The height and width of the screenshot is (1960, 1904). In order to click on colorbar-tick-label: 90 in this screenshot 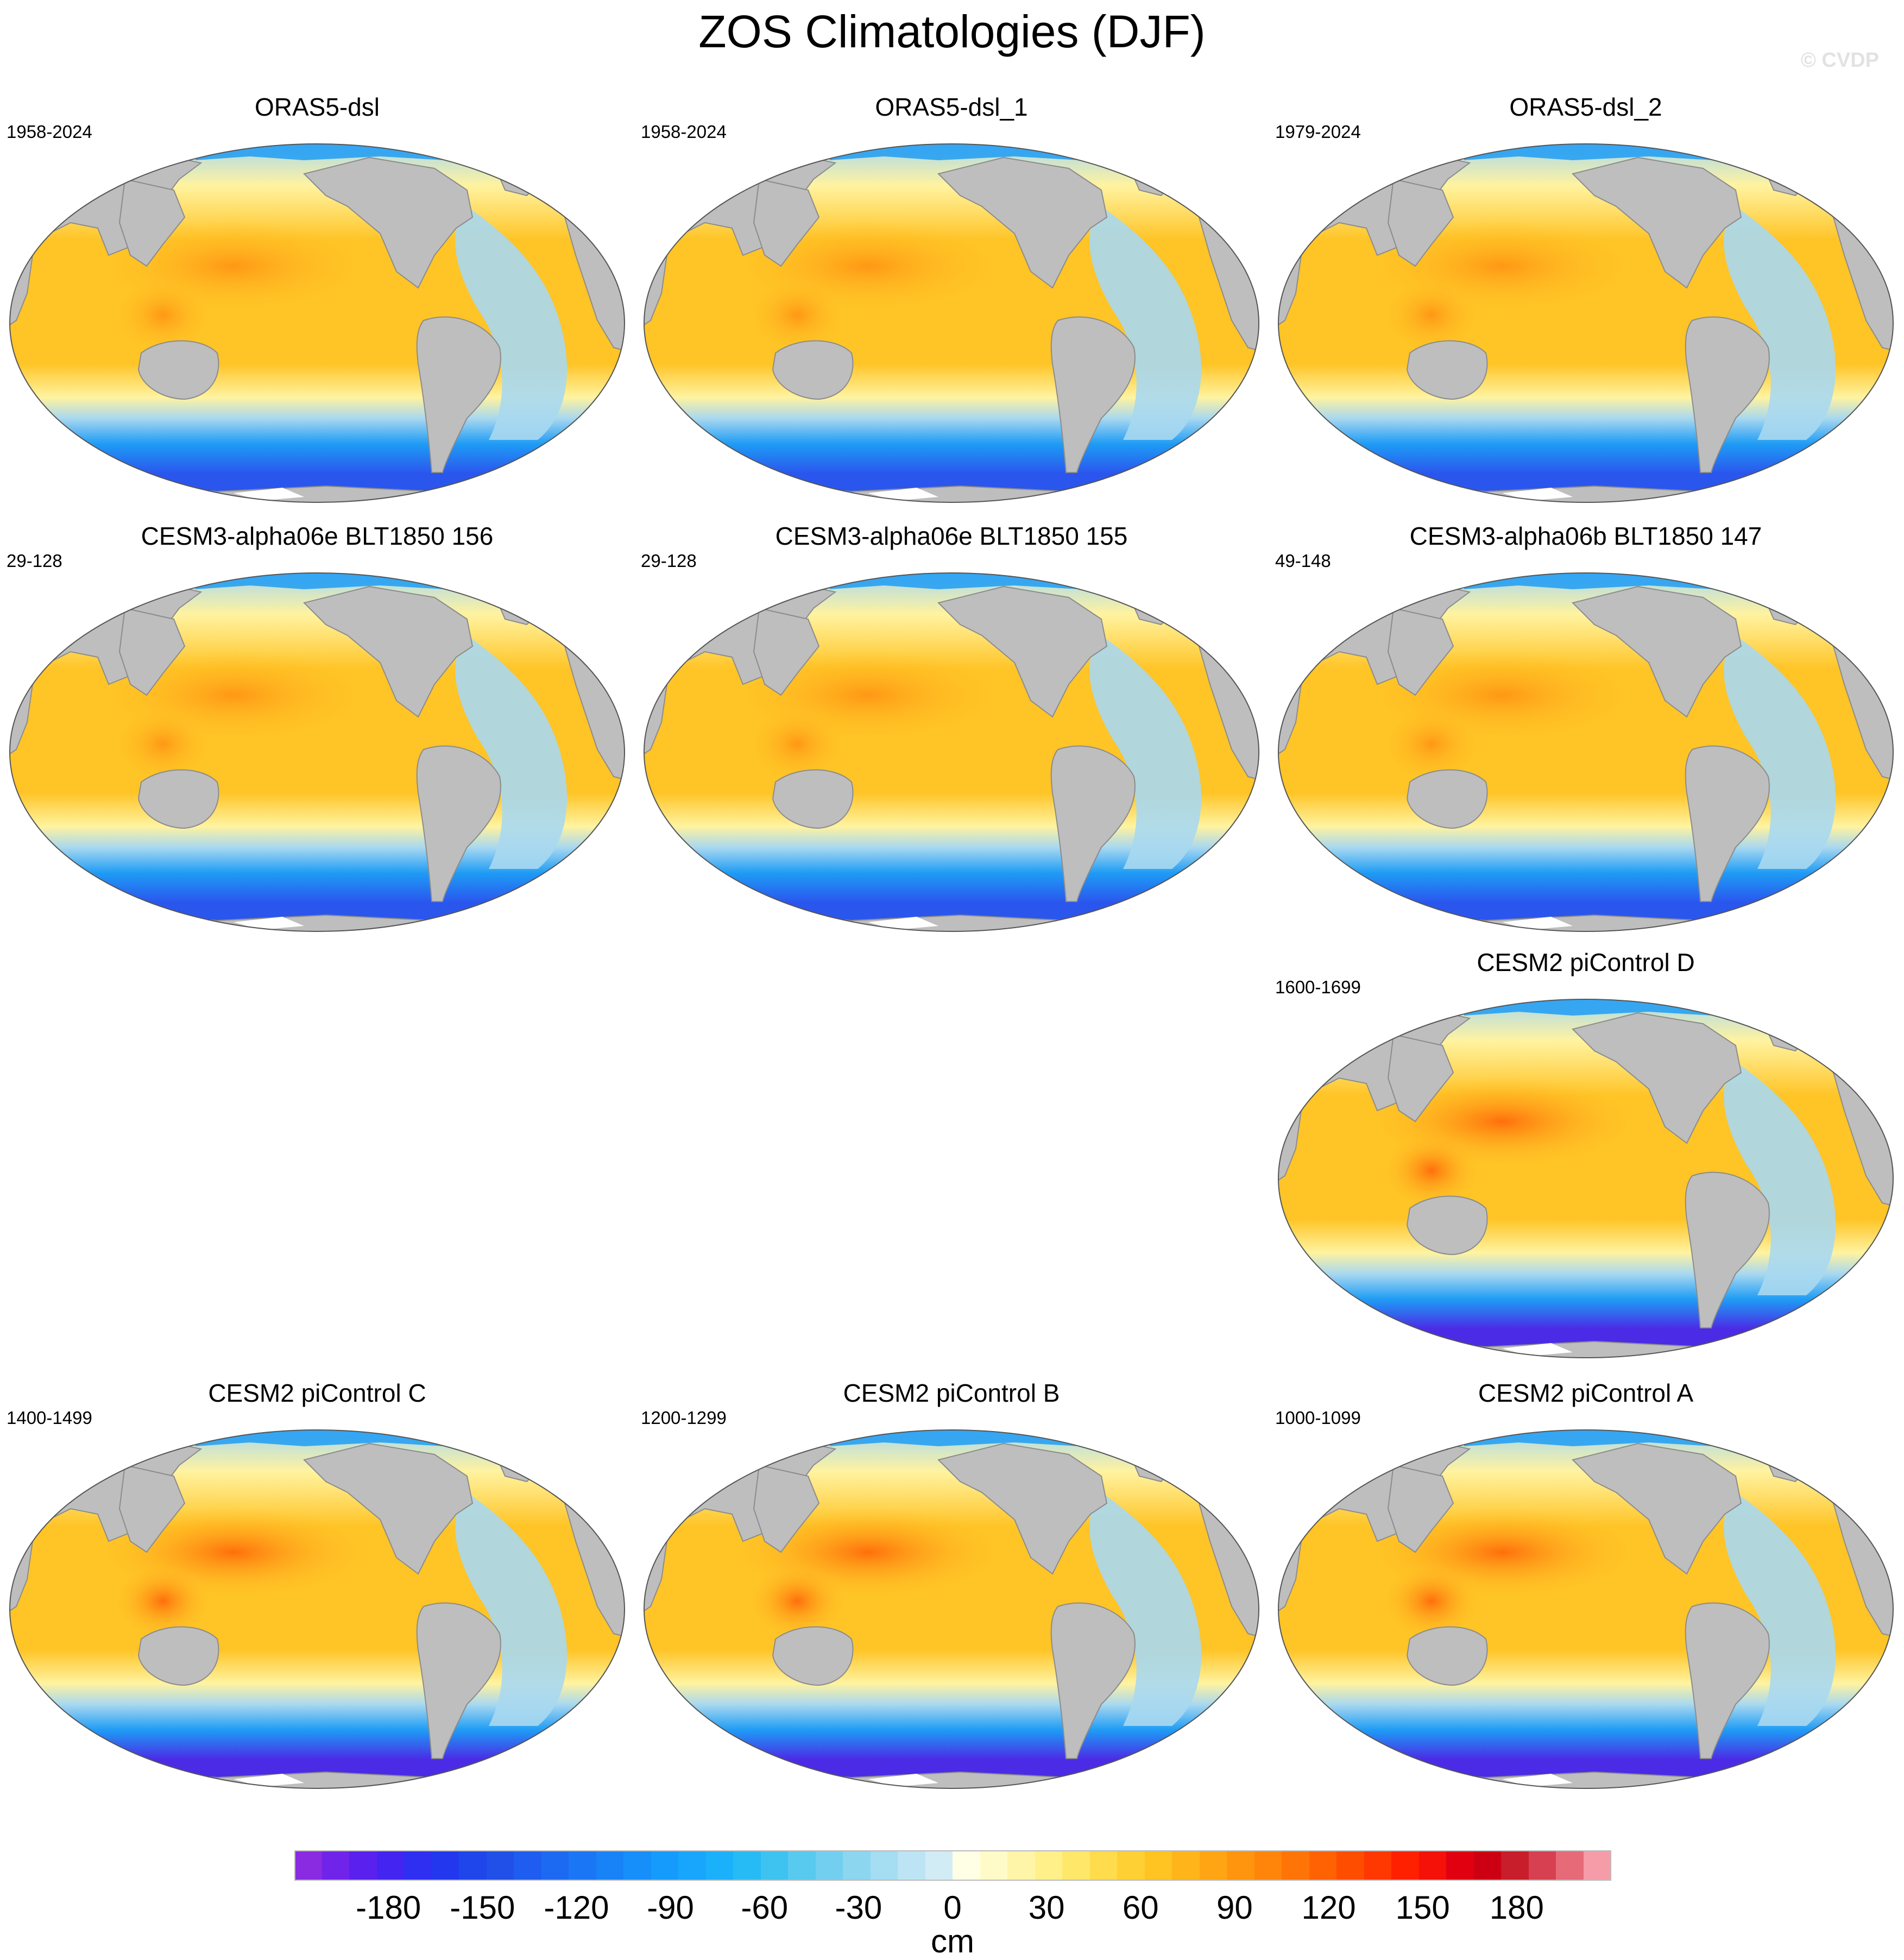, I will do `click(1234, 1907)`.